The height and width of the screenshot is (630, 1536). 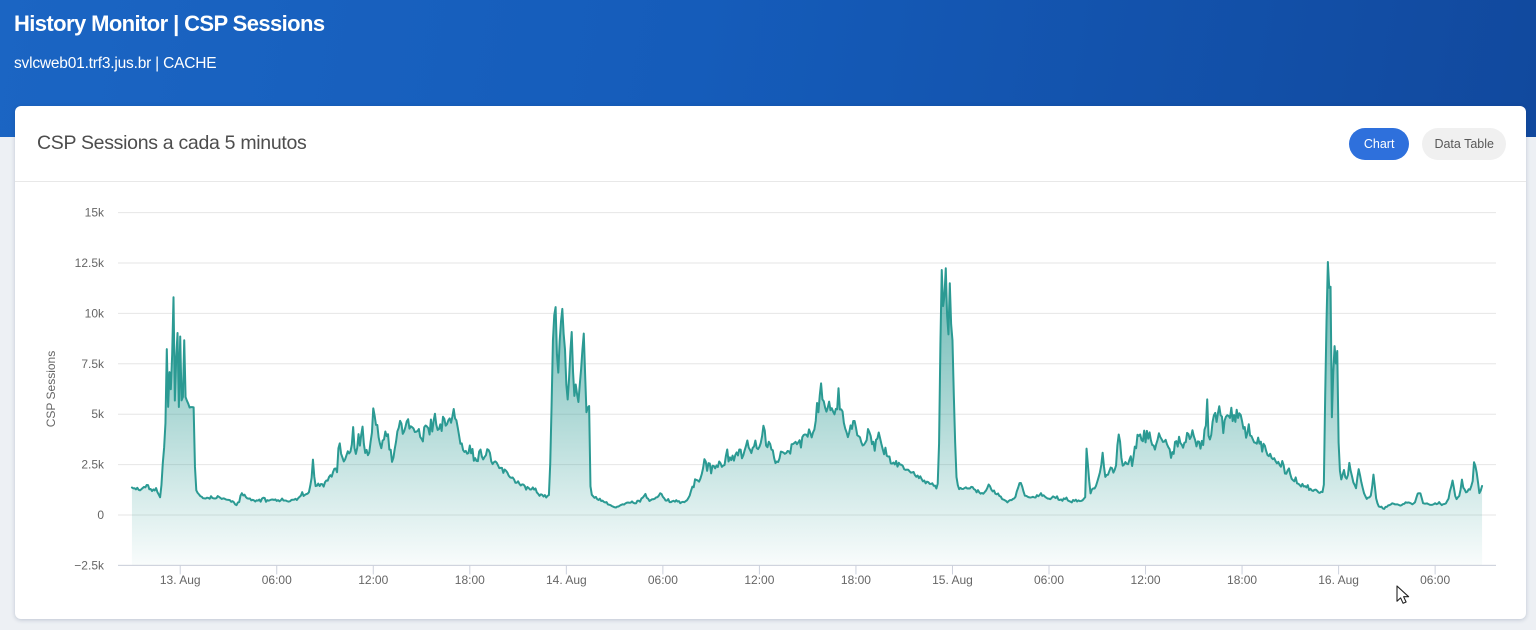 I want to click on x-axis-tick-label: 15. Aug, so click(x=952, y=580).